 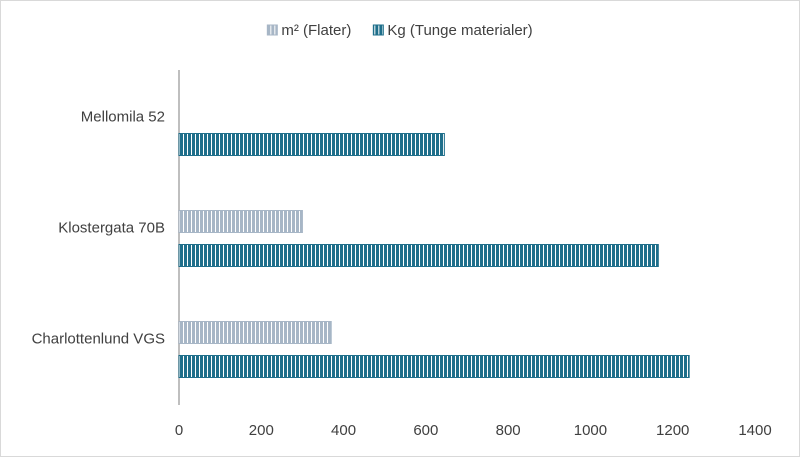 What do you see at coordinates (111, 227) in the screenshot?
I see `y-tick-label: Klostergata 70B` at bounding box center [111, 227].